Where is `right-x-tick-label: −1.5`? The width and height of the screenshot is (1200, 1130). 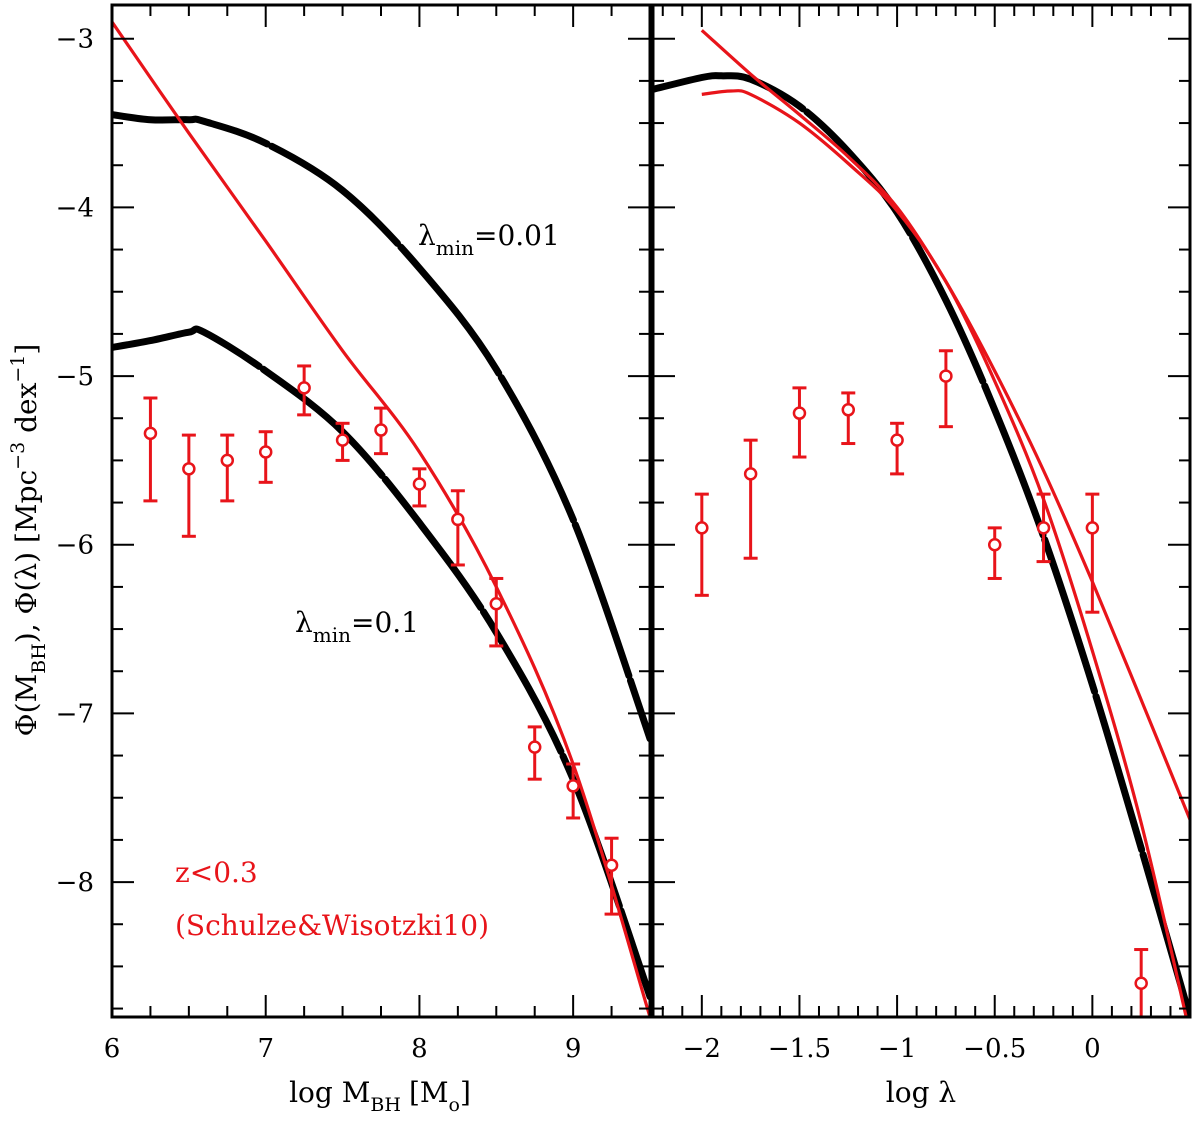
right-x-tick-label: −1.5 is located at coordinates (799, 1049).